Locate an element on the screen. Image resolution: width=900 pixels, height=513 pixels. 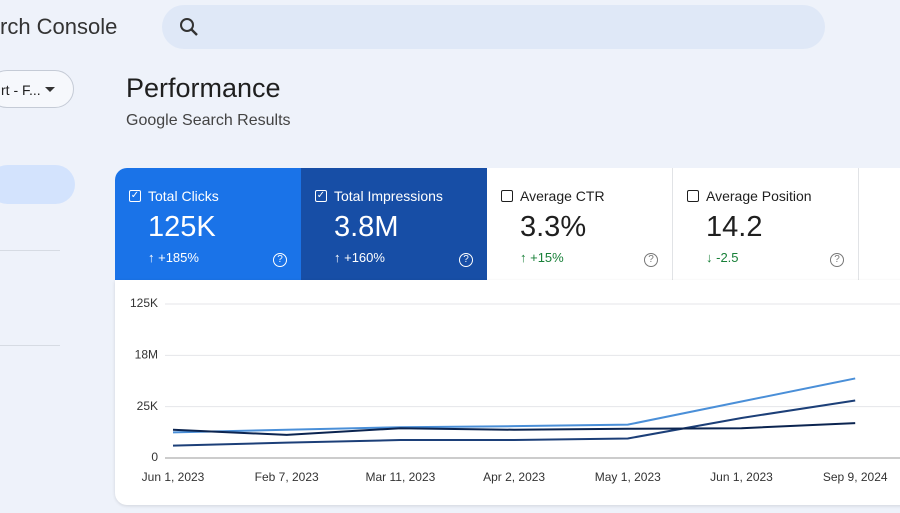
metric-change: ↑ +160% is located at coordinates (359, 257).